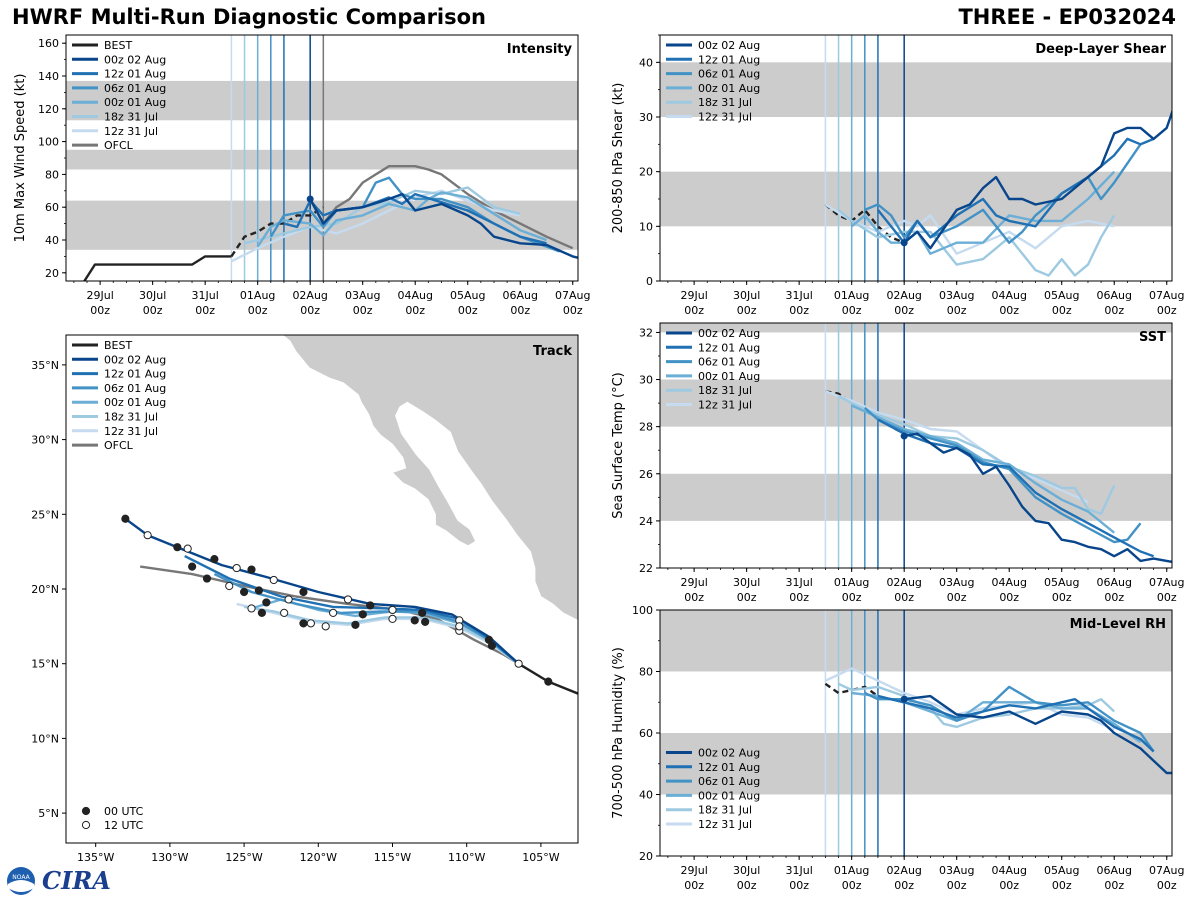 The width and height of the screenshot is (1200, 900). Describe the element at coordinates (649, 281) in the screenshot. I see `y-tick-label: 0` at that location.